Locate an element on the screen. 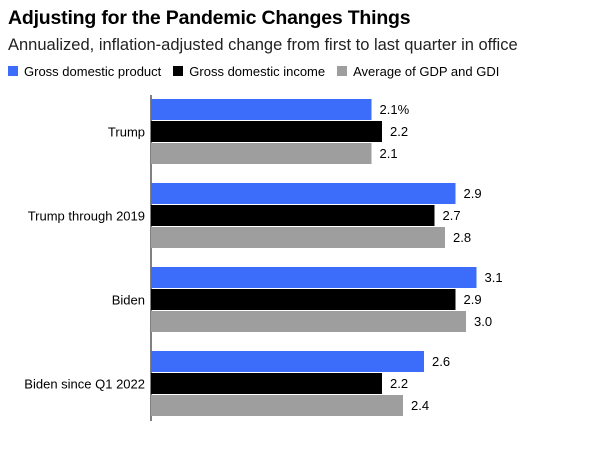 This screenshot has height=464, width=610. legend-swatch-gdp is located at coordinates (13, 71).